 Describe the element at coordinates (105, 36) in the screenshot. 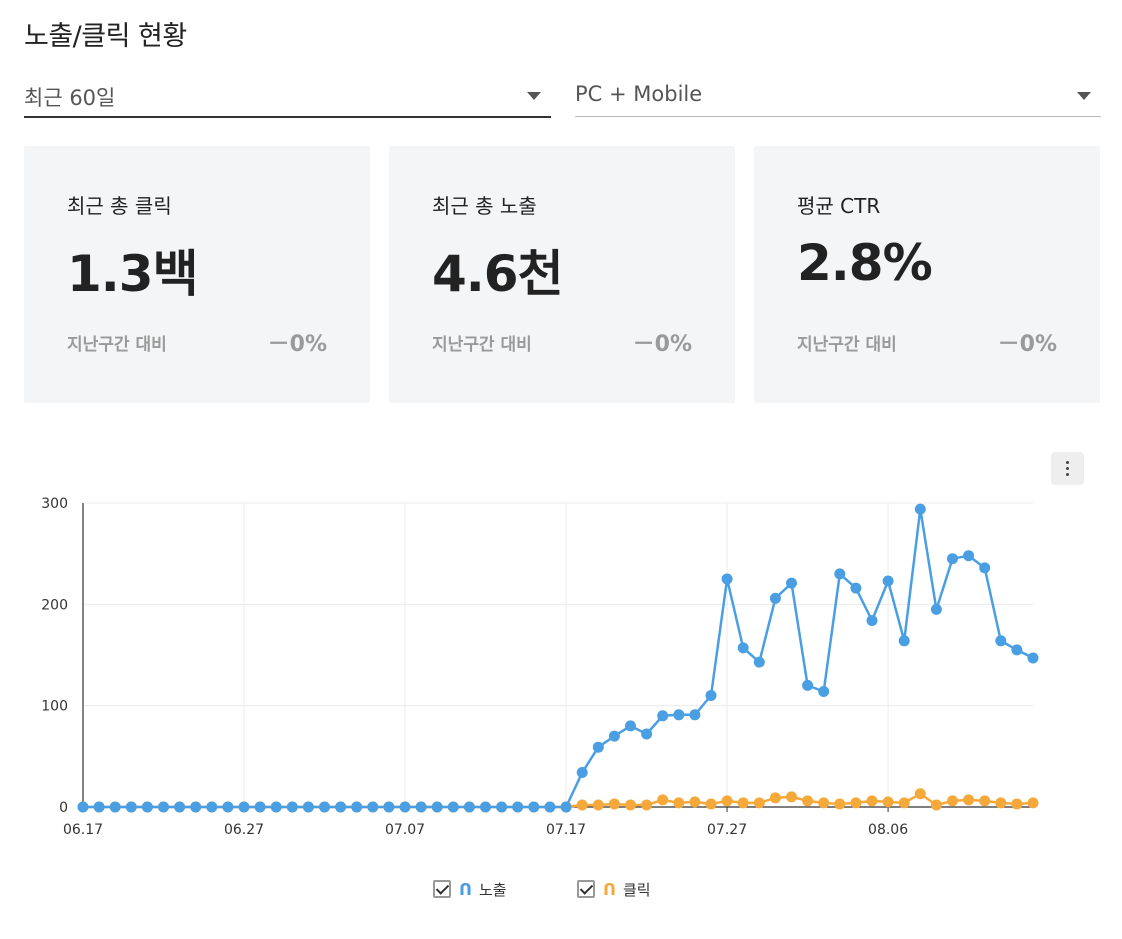

I see `page-title: 노출/클릭 현황` at that location.